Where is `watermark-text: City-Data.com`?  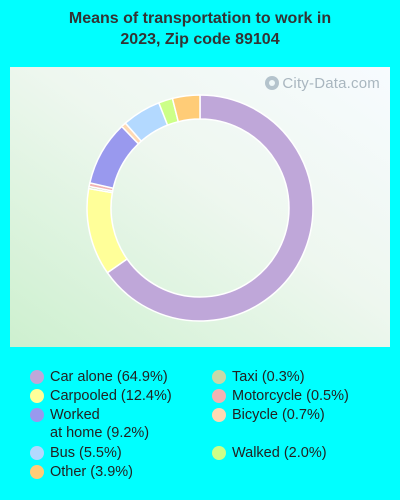
watermark-text: City-Data.com is located at coordinates (331, 83).